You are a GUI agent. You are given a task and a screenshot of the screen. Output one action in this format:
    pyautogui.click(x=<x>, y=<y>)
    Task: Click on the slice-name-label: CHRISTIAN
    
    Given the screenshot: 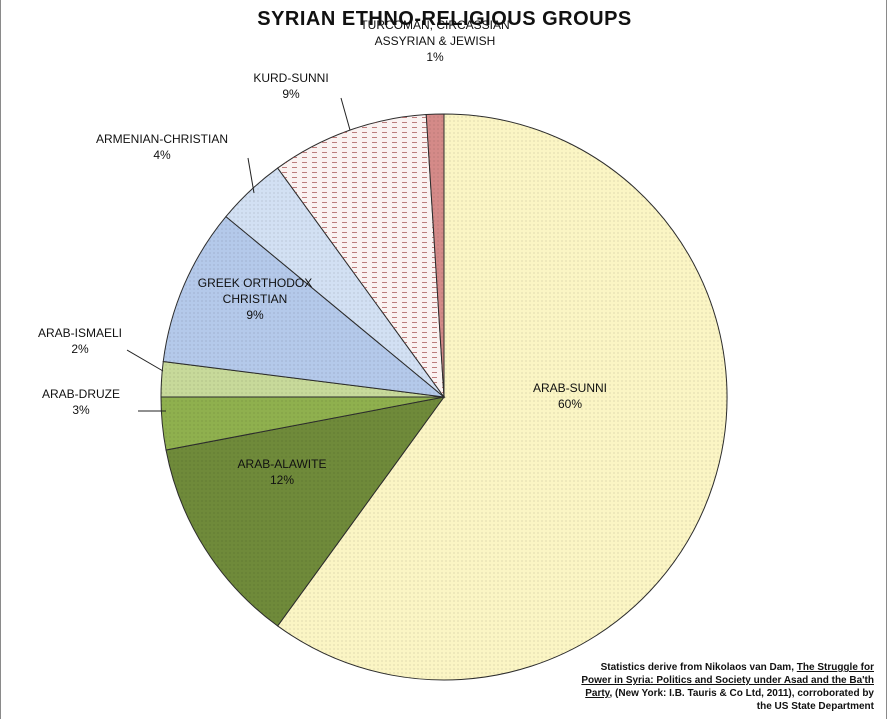 What is the action you would take?
    pyautogui.click(x=255, y=299)
    